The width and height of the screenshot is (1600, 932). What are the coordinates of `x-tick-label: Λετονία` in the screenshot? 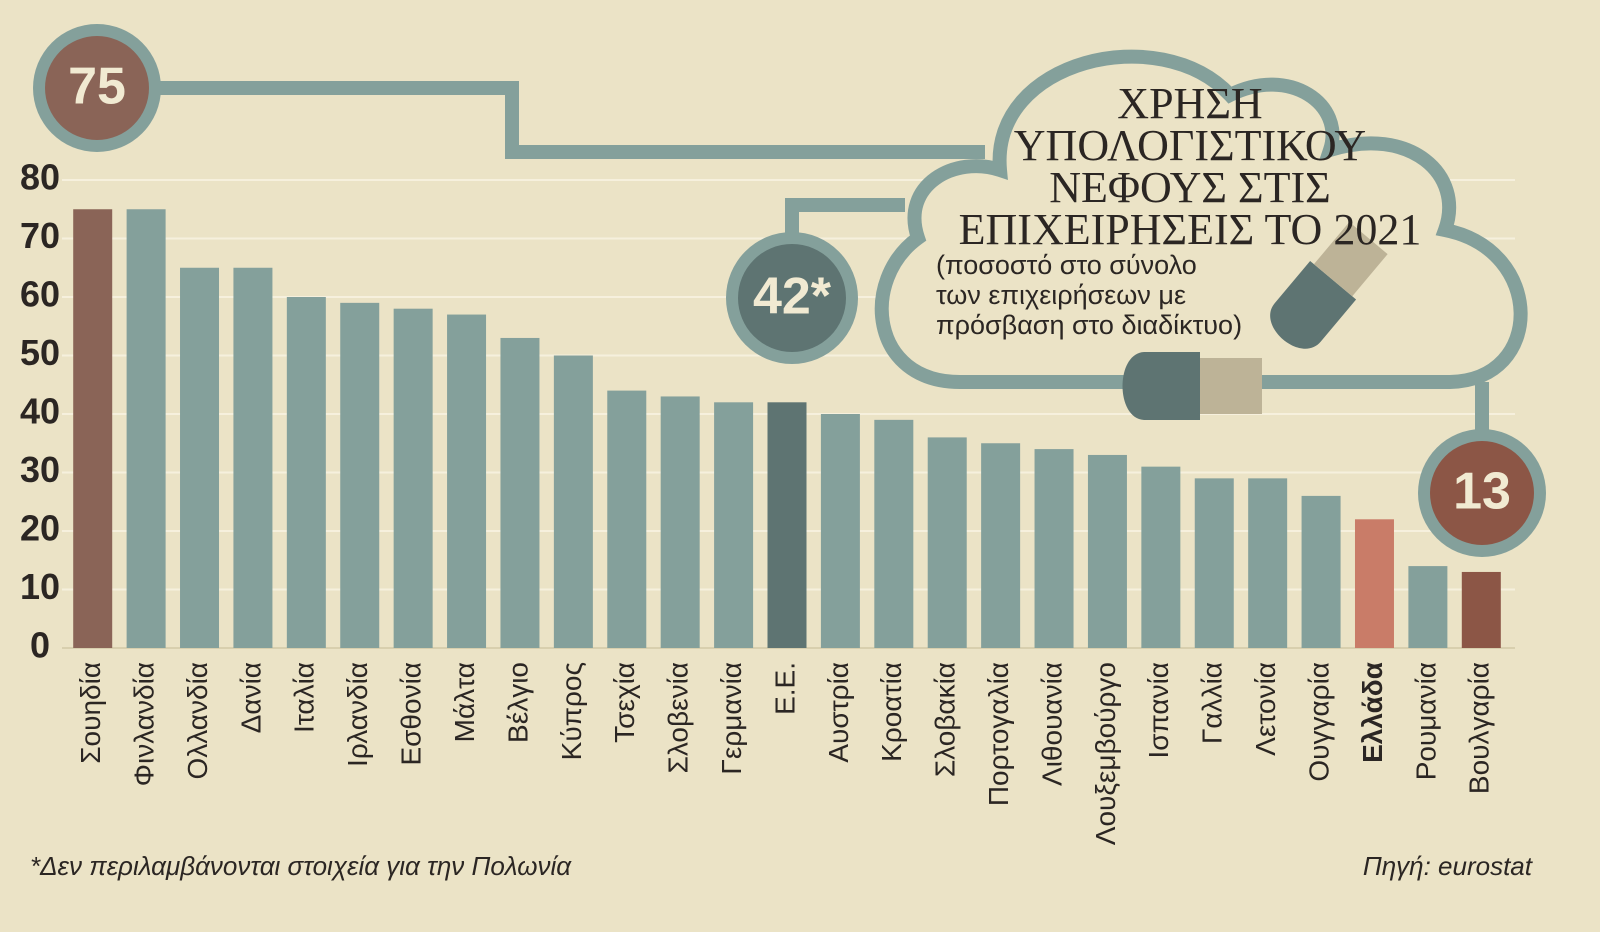 It's located at (1265, 709).